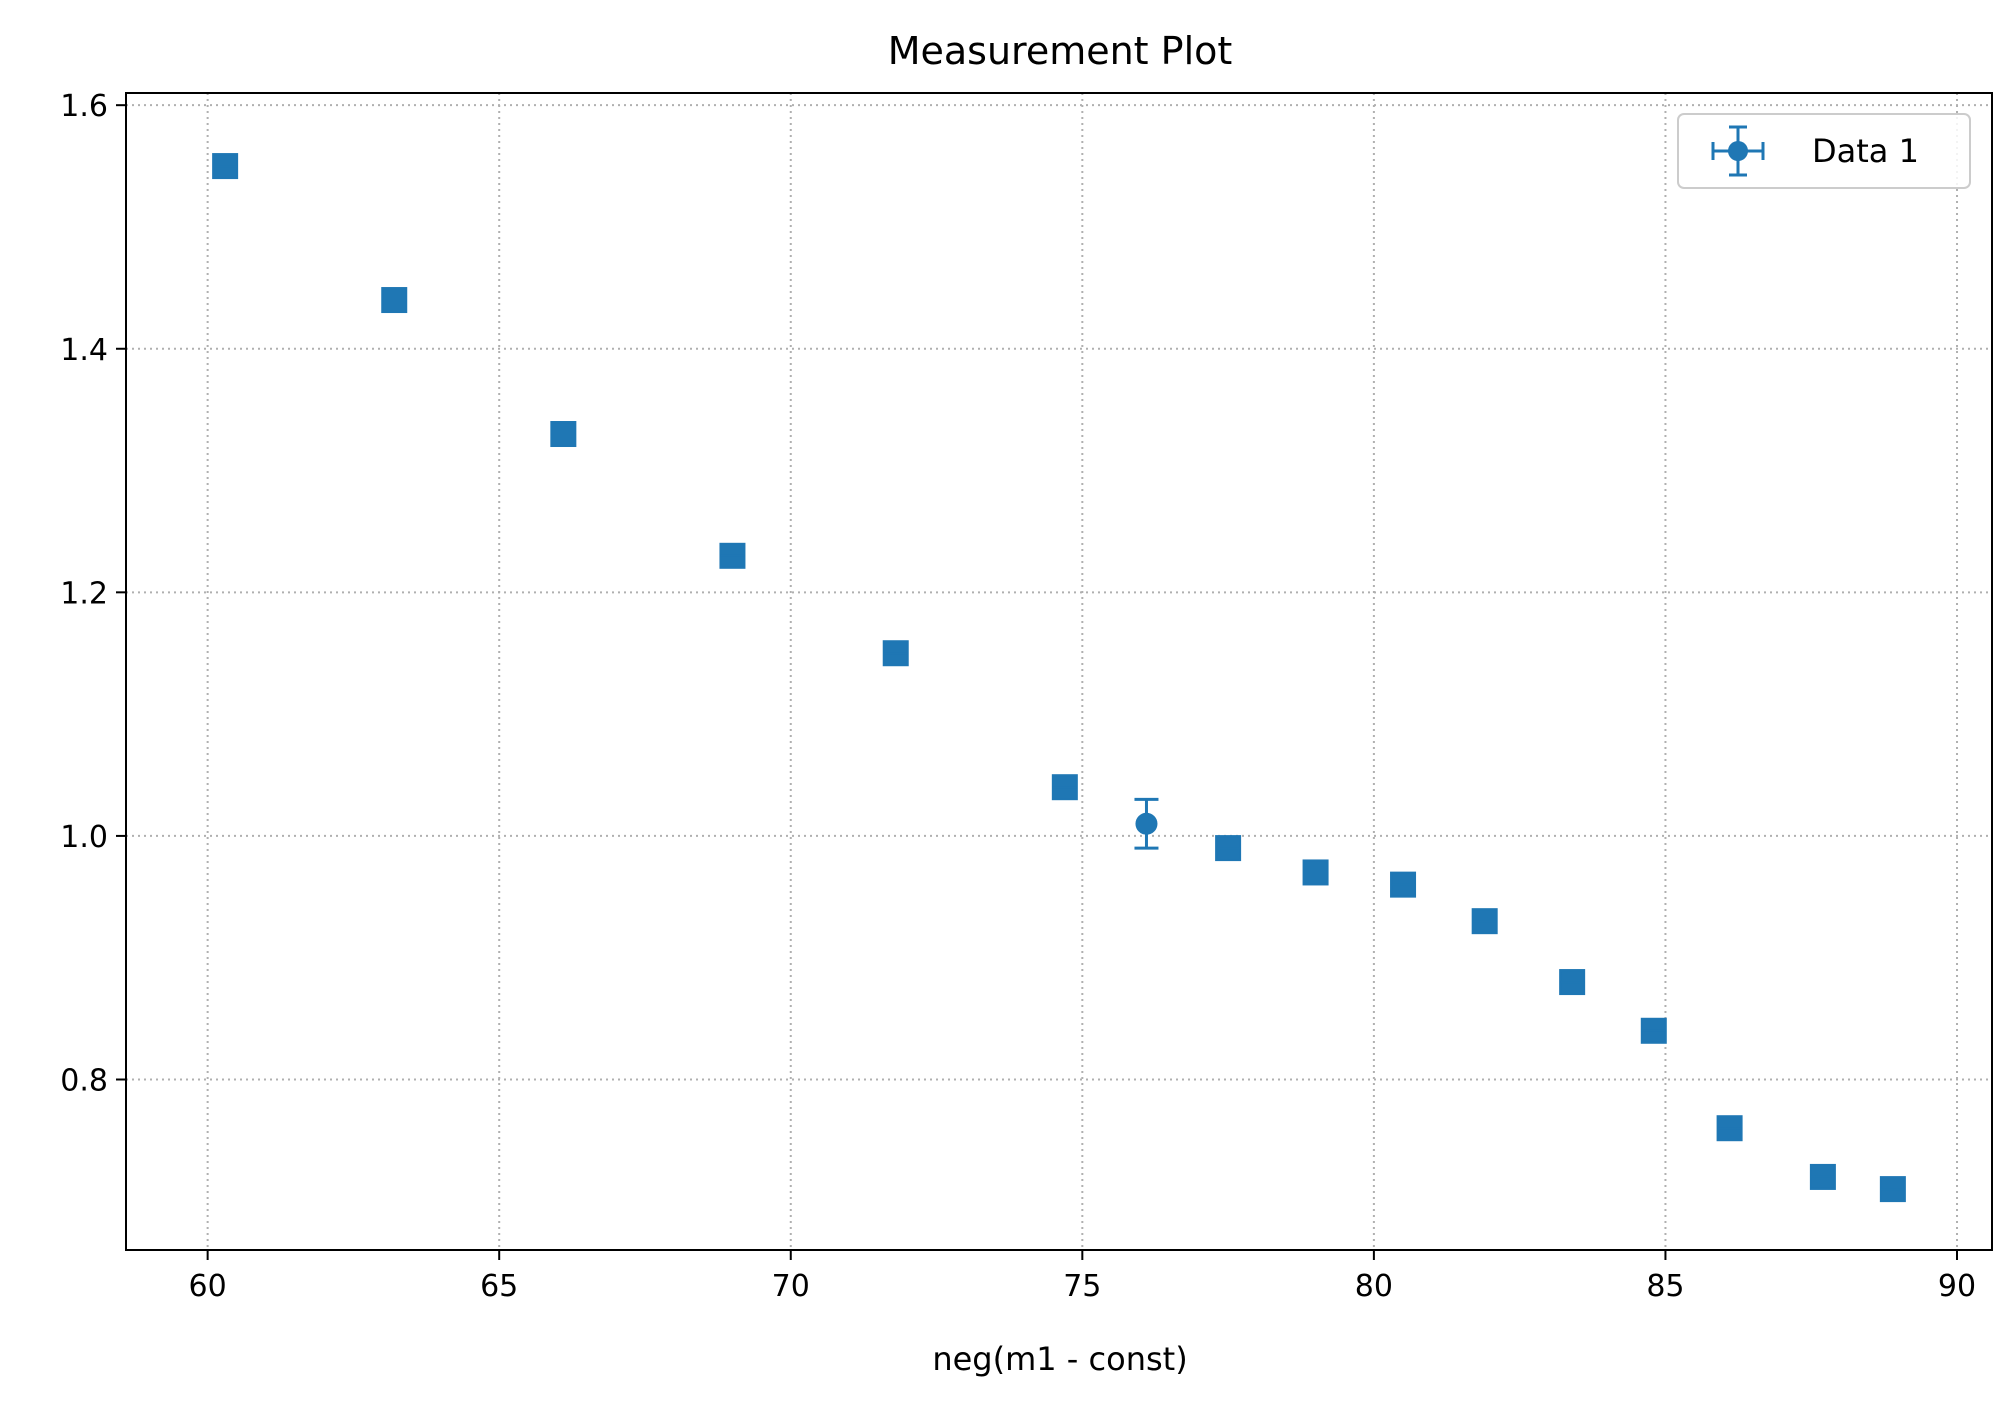 The width and height of the screenshot is (2015, 1407). Describe the element at coordinates (791, 1286) in the screenshot. I see `x-tick-label: 70` at that location.